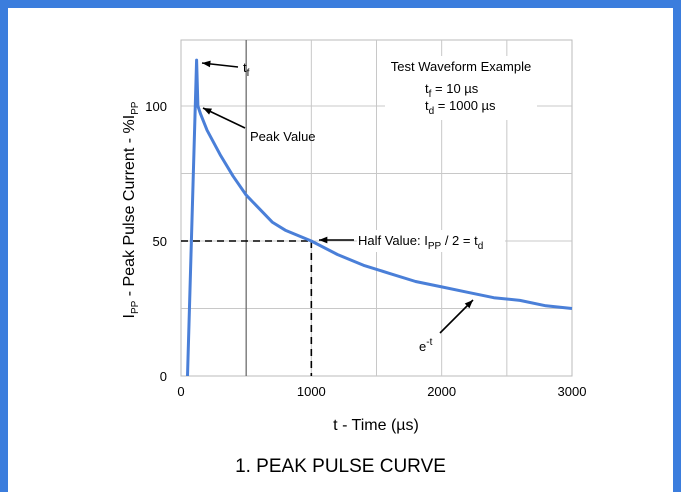  Describe the element at coordinates (156, 106) in the screenshot. I see `y-tick-label: 100` at that location.